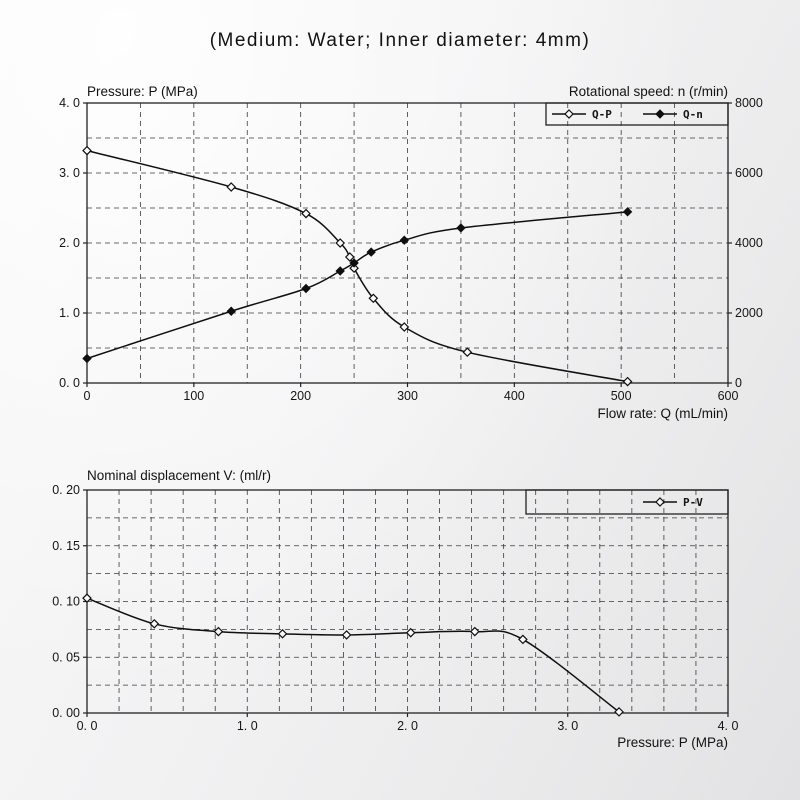  Describe the element at coordinates (749, 243) in the screenshot. I see `y-tick-label-right: 4000` at that location.